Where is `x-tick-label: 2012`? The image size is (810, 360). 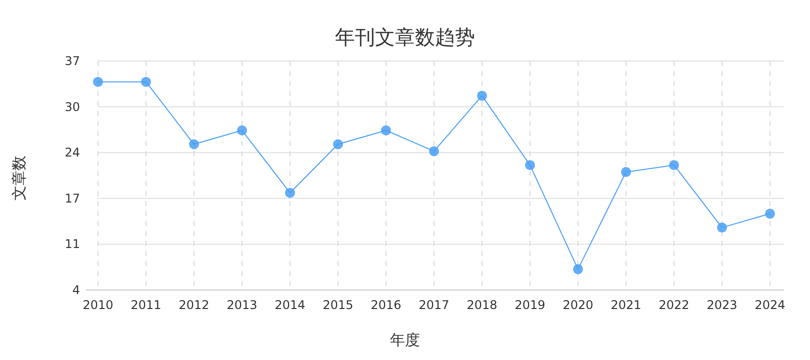 x-tick-label: 2012 is located at coordinates (194, 305).